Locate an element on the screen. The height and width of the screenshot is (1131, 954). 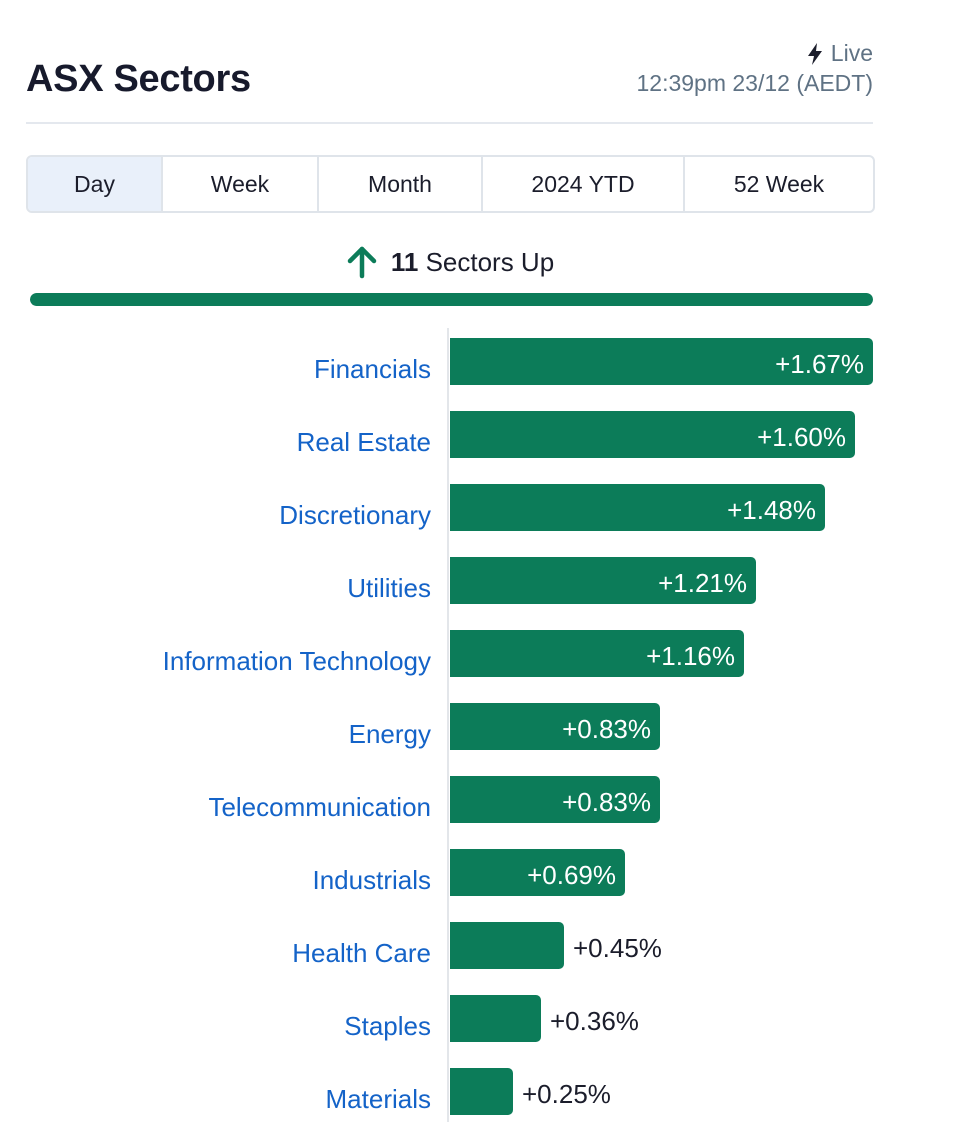
sector-row-materials: Materials +0.25% is located at coordinates (477, 1094).